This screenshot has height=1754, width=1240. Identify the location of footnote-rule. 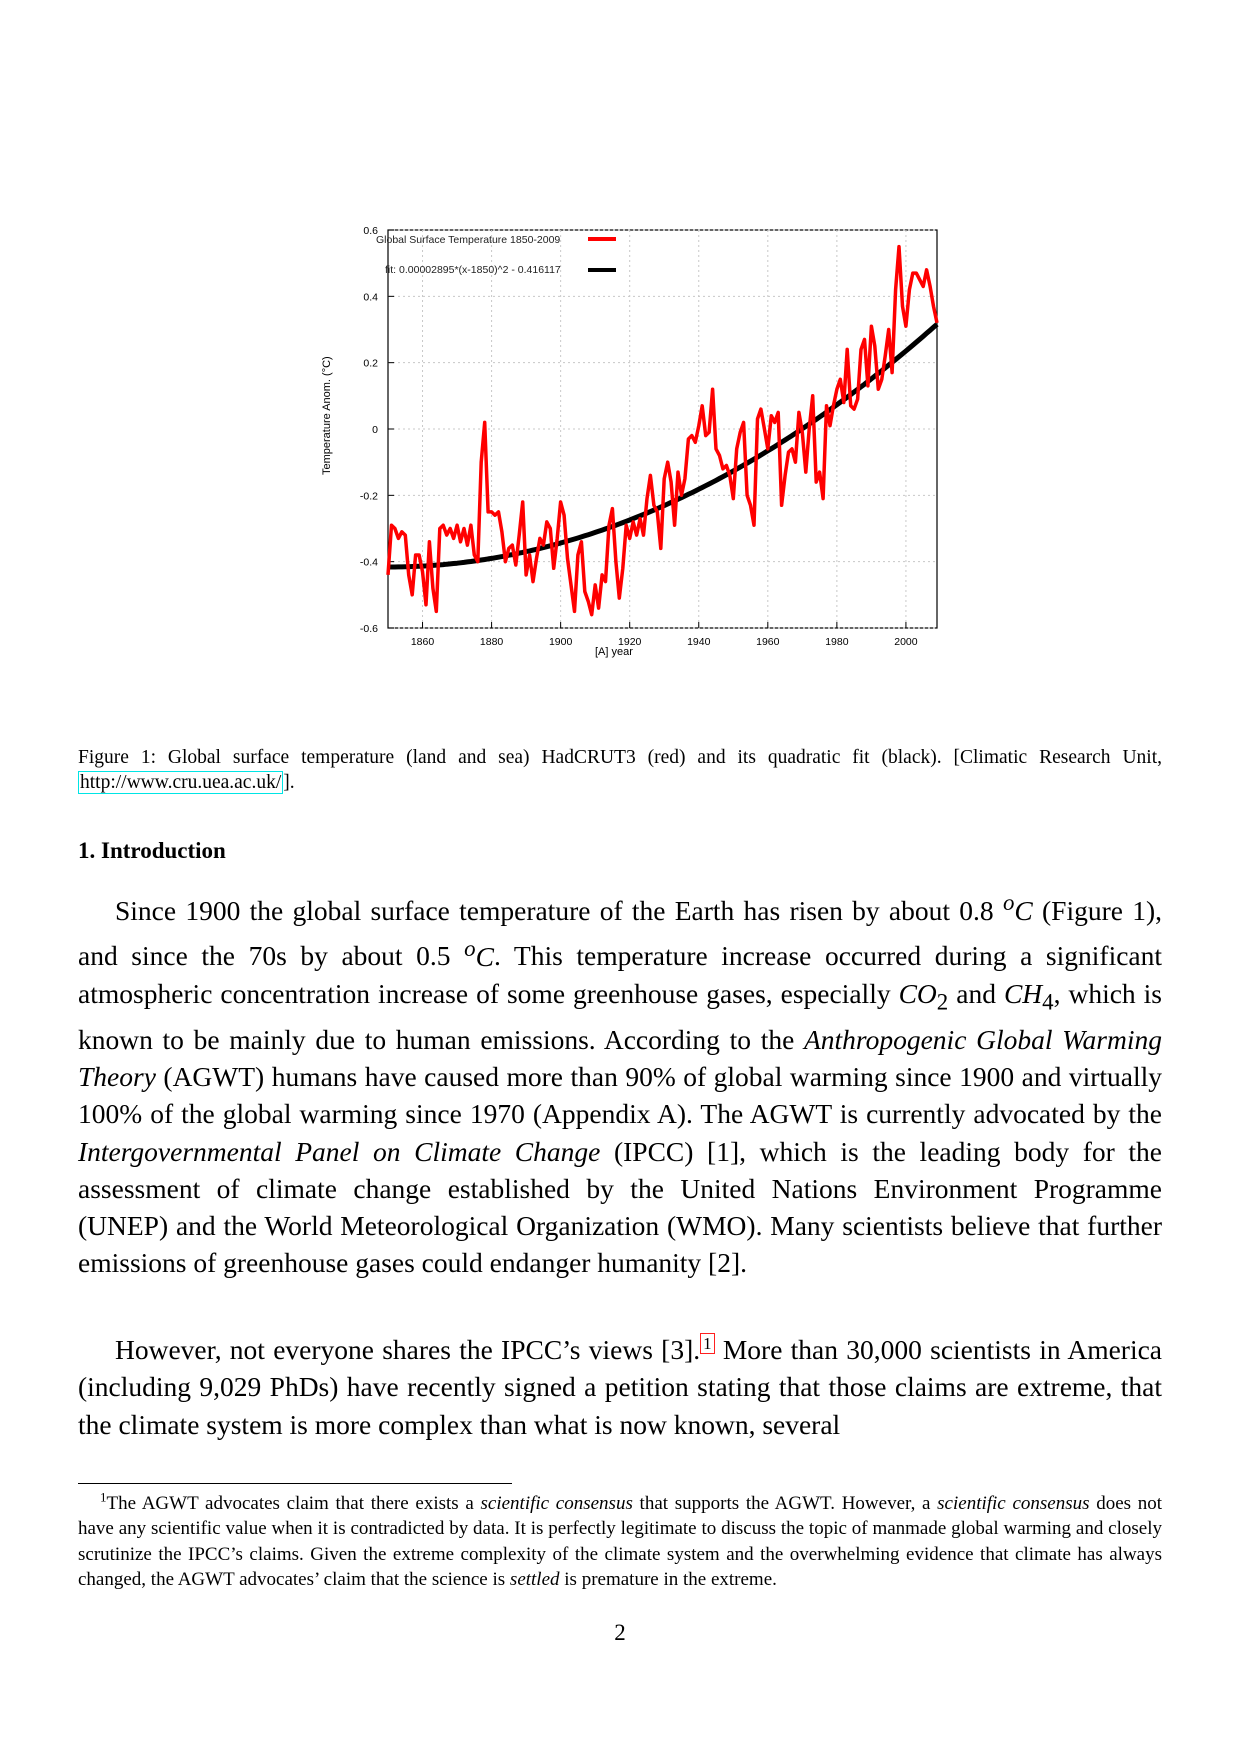
(295, 1483).